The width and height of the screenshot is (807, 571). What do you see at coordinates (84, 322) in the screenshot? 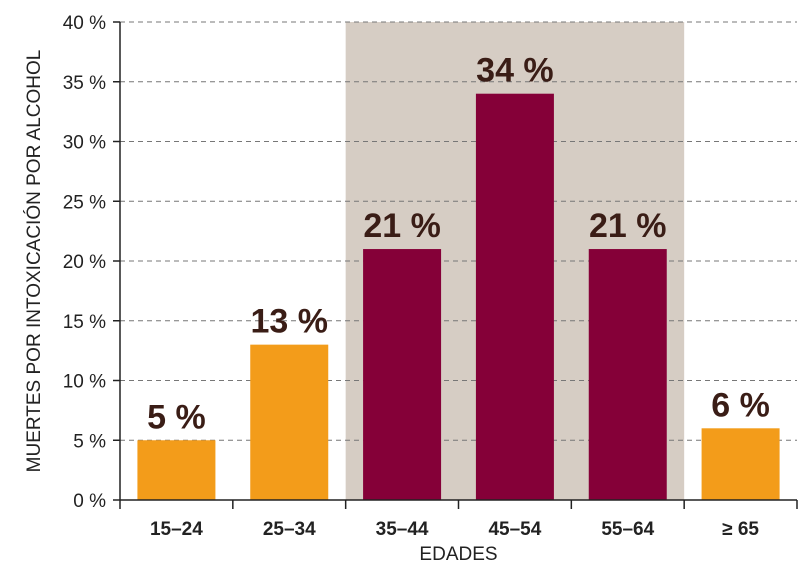
I see `y-tick-label: 15 %` at bounding box center [84, 322].